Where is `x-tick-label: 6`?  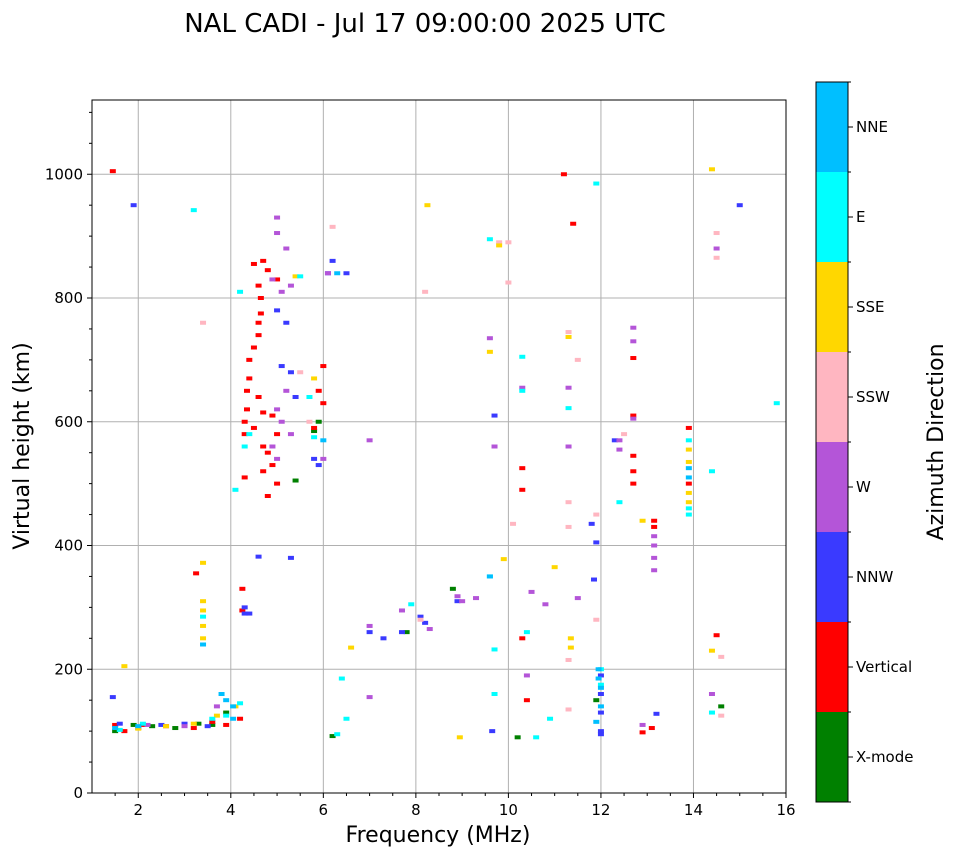 x-tick-label: 6 is located at coordinates (324, 810).